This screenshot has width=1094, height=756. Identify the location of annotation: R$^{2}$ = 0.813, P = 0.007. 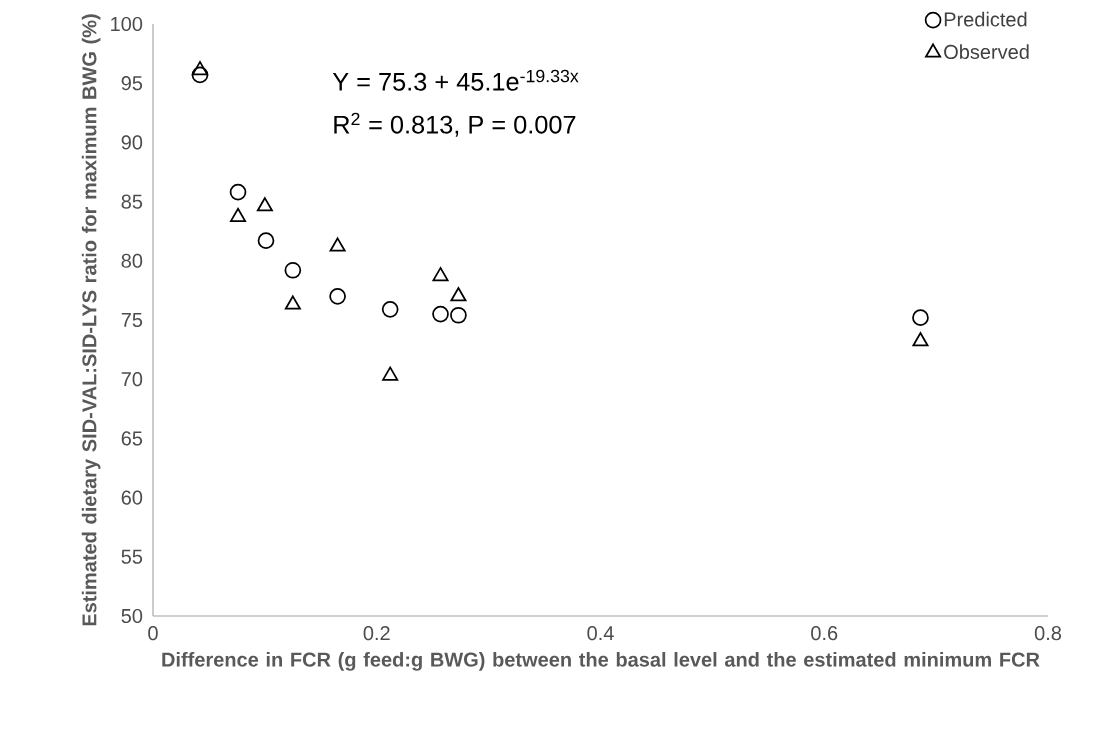
(455, 124).